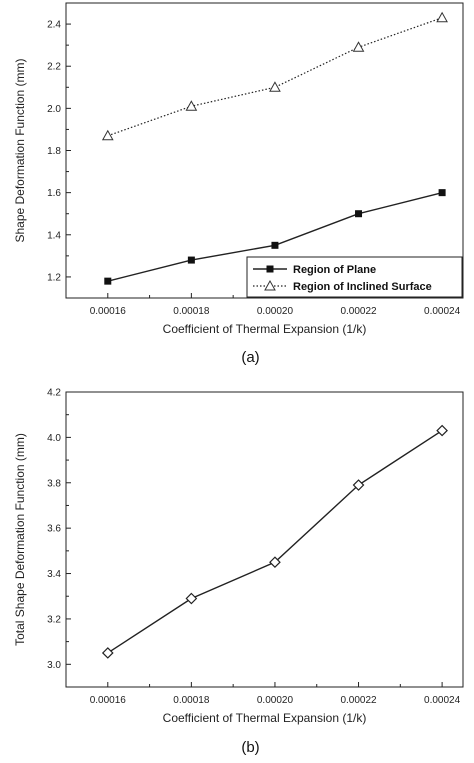 The height and width of the screenshot is (763, 474). I want to click on legend-label-1: Region of Inclined Surface, so click(362, 287).